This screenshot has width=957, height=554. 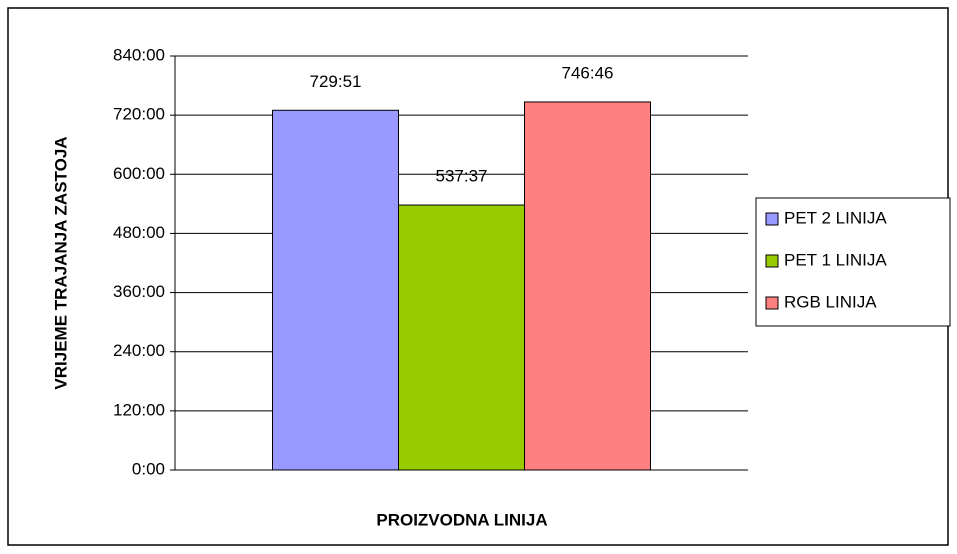 What do you see at coordinates (60, 262) in the screenshot?
I see `y-axis-label: VRIJEME TRAJANJA ZASTOJA` at bounding box center [60, 262].